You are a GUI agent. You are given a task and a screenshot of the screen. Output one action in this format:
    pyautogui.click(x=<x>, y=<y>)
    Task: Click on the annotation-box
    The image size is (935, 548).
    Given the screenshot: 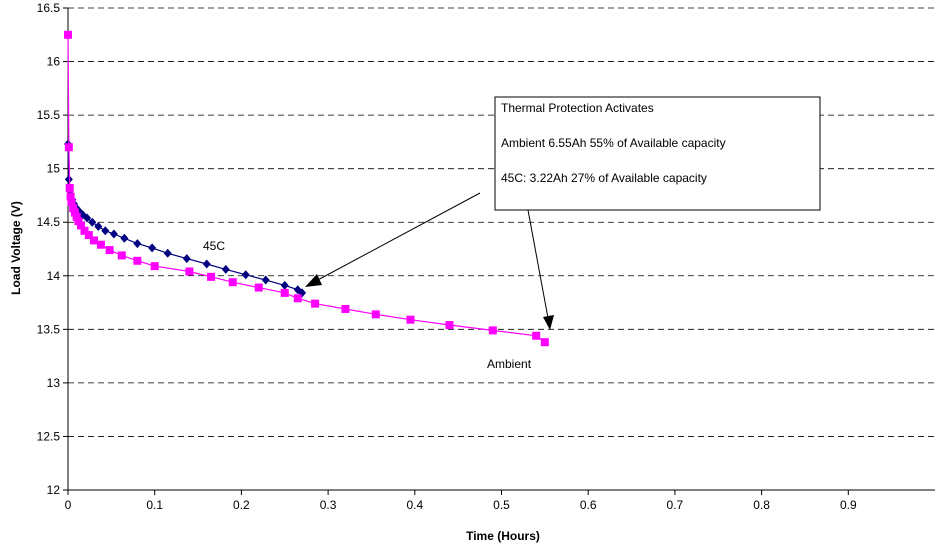 What is the action you would take?
    pyautogui.click(x=657, y=153)
    